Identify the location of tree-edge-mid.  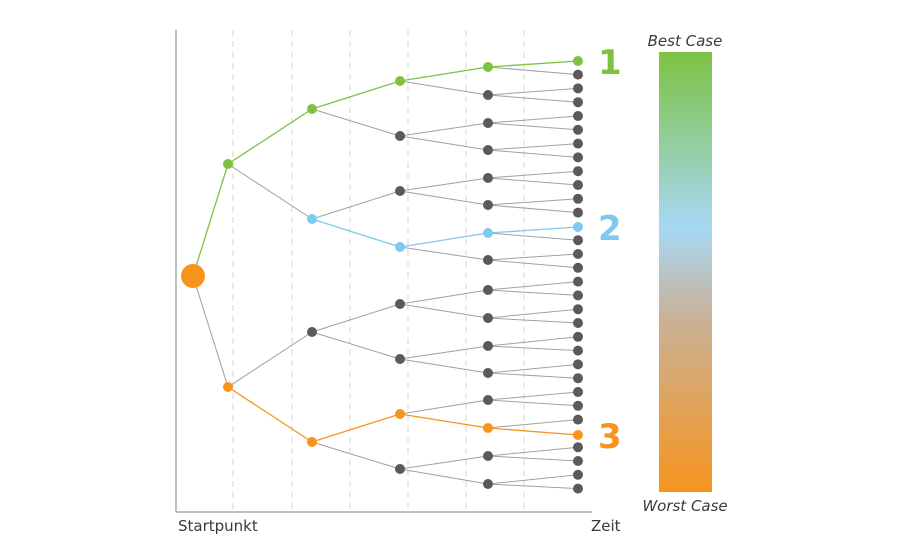
(533, 230).